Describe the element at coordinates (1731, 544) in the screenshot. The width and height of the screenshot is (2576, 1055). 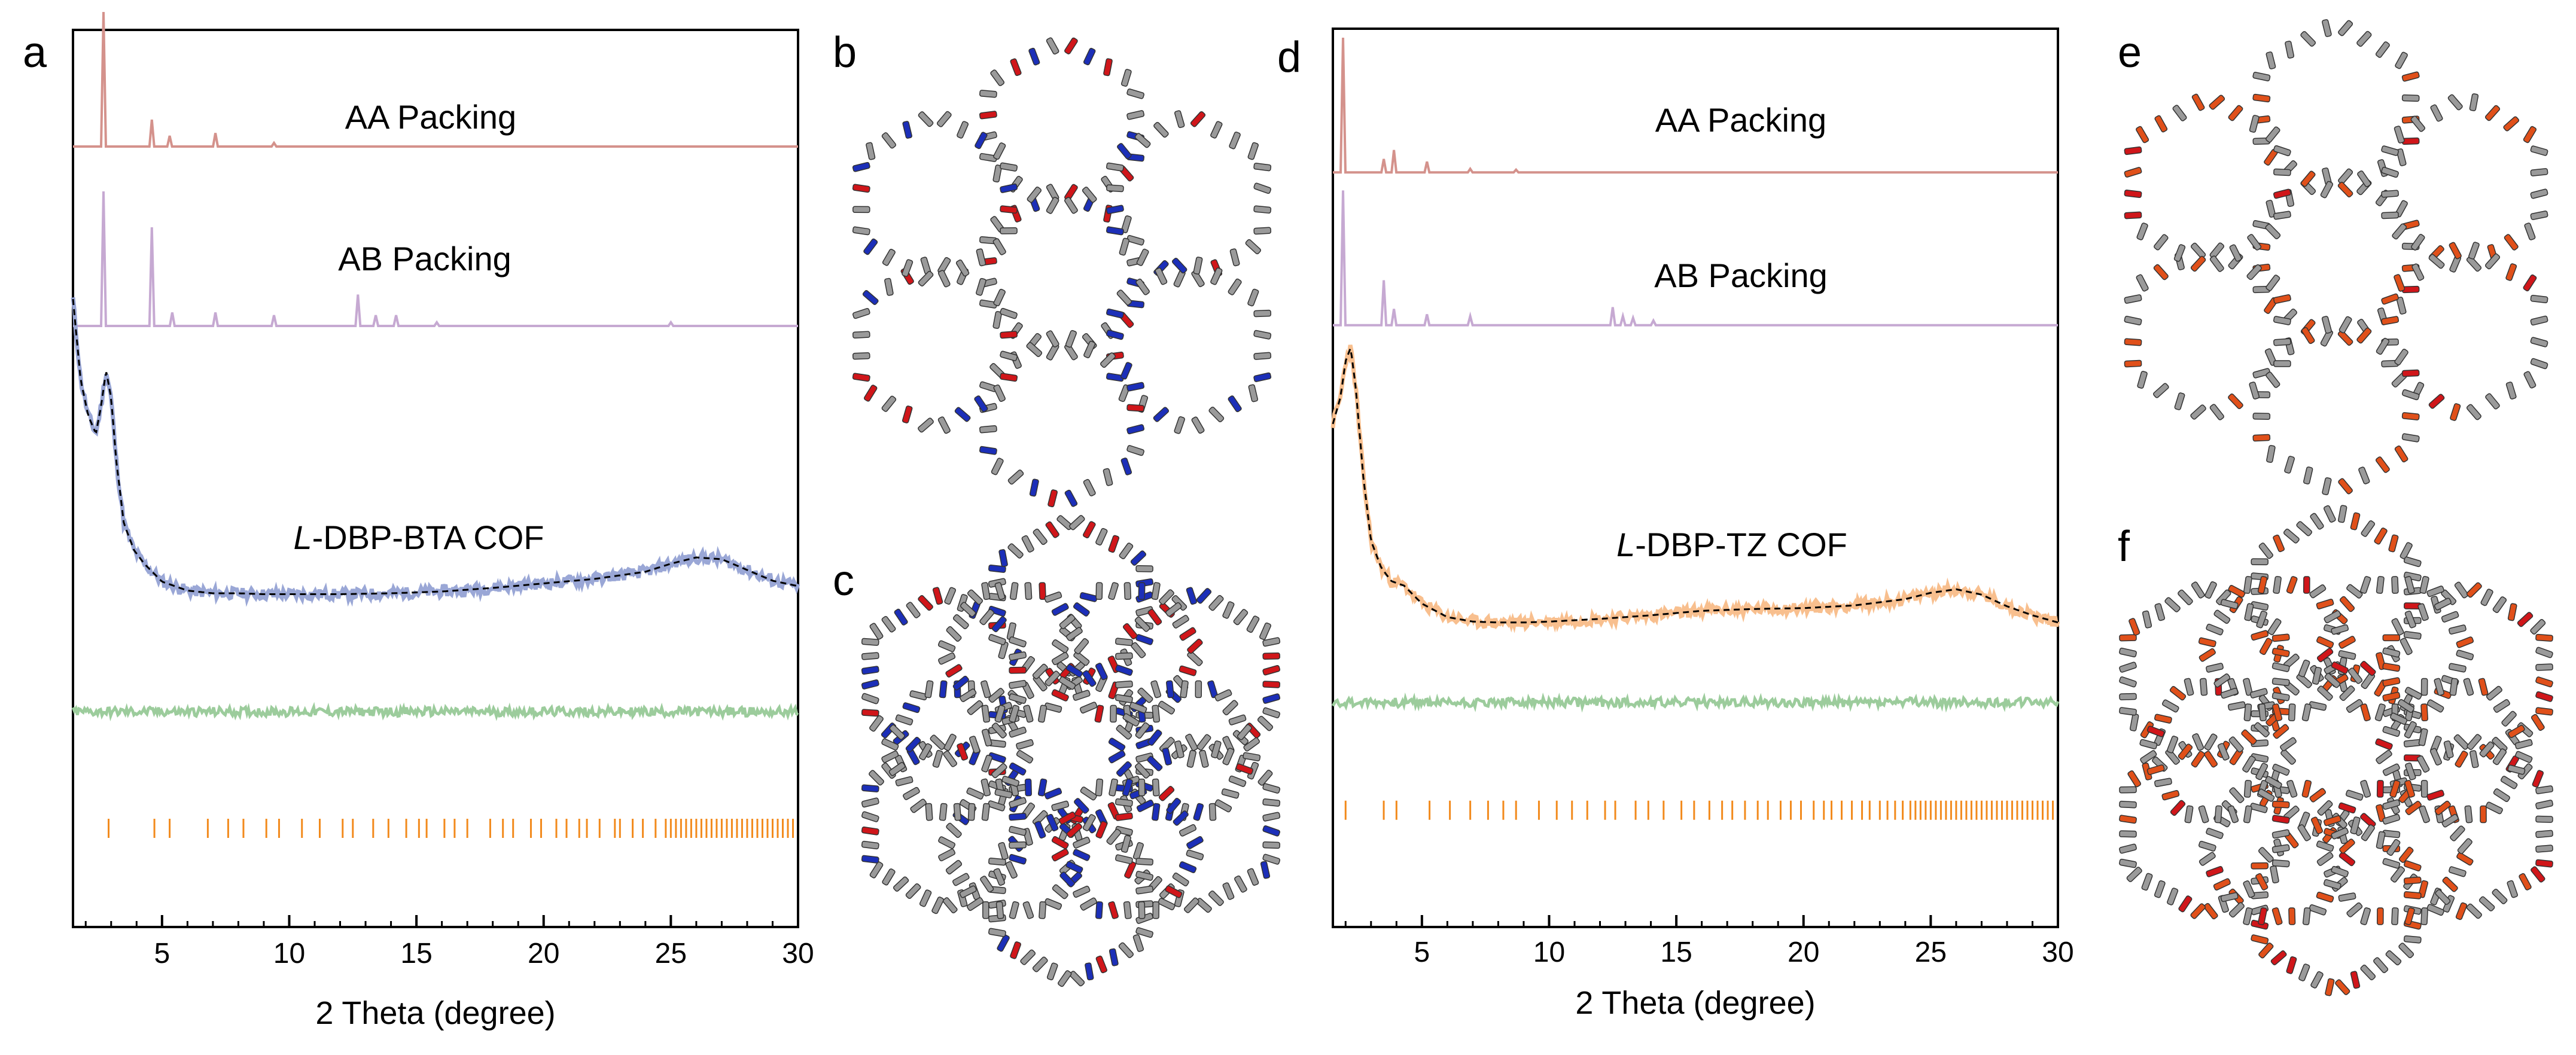
I see `sample-label-tz: L-DBP-TZ COF` at that location.